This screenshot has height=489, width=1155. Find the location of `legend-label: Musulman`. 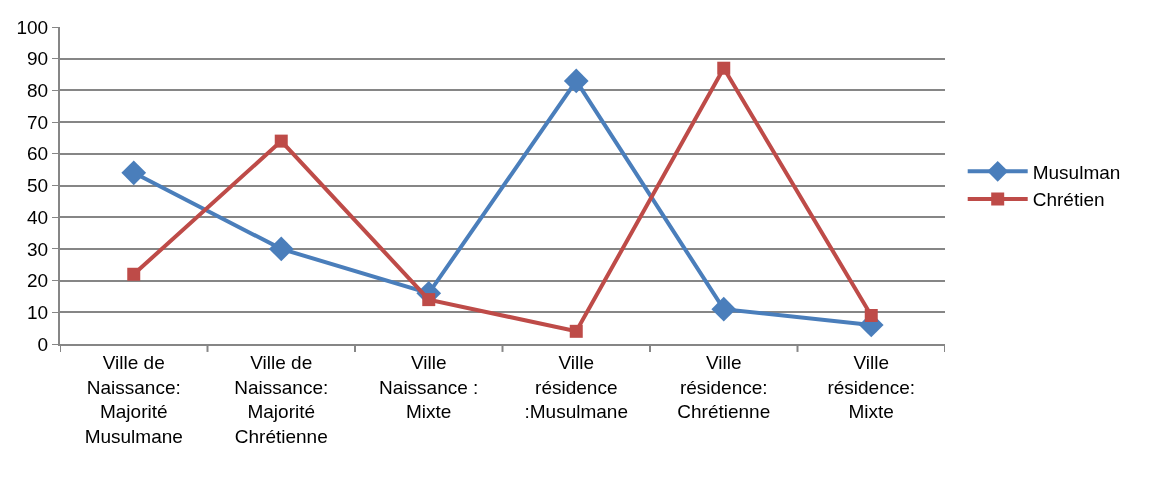

legend-label: Musulman is located at coordinates (1076, 172).